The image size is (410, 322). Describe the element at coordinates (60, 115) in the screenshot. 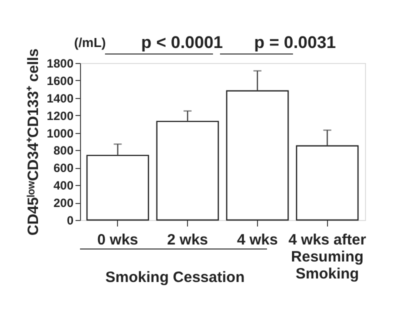

I see `y-tick-label: 1200` at that location.